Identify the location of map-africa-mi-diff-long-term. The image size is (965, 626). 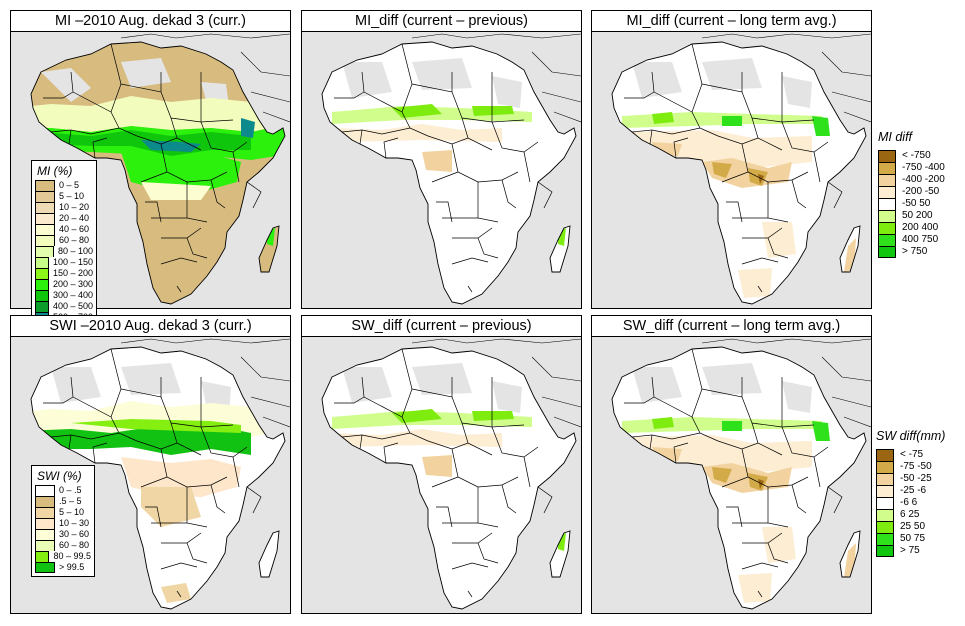
(731, 170).